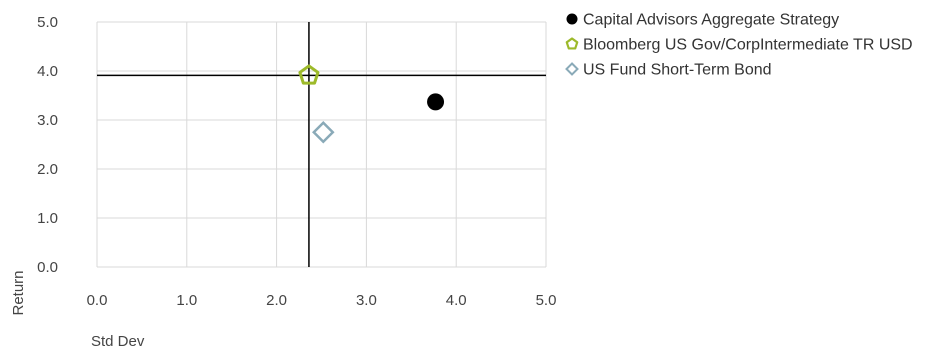  I want to click on y-tick-labels: 0.0 1.0 2.0 3.0 4.0 5.0, so click(47, 145).